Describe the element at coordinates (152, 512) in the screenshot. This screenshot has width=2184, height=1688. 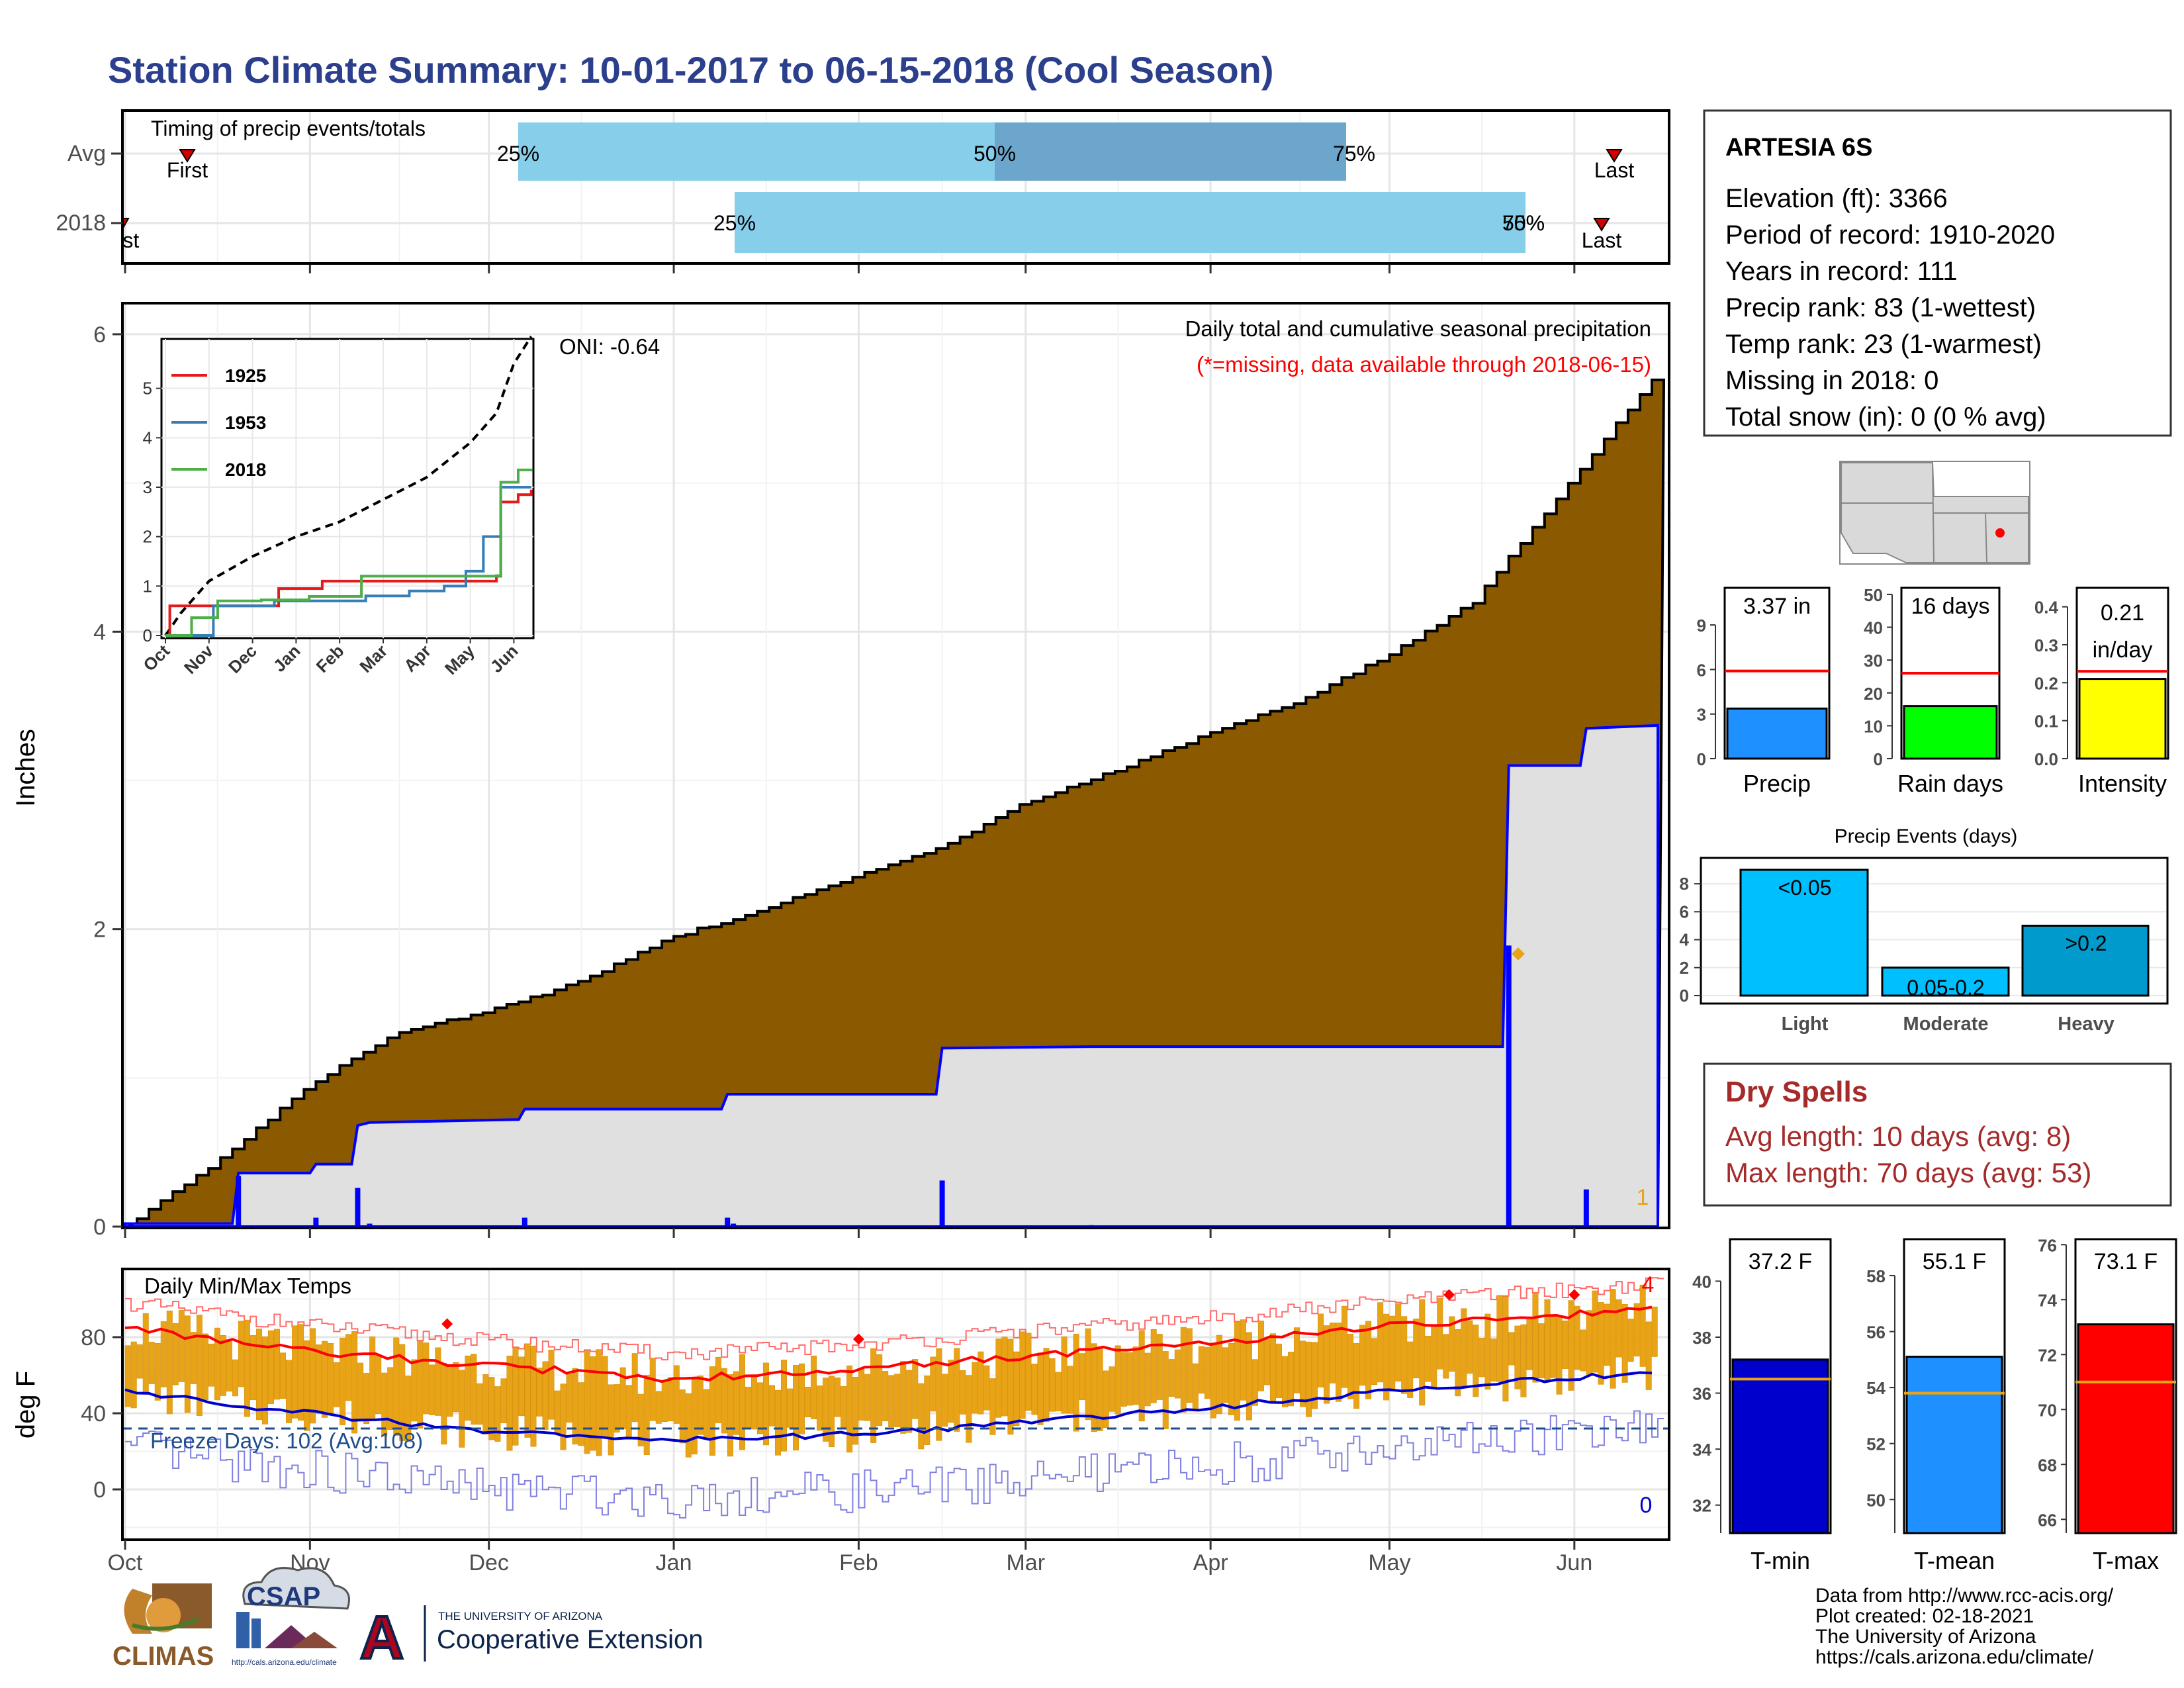
I see `inset-y-axis: 0 1 2 3 4 5` at that location.